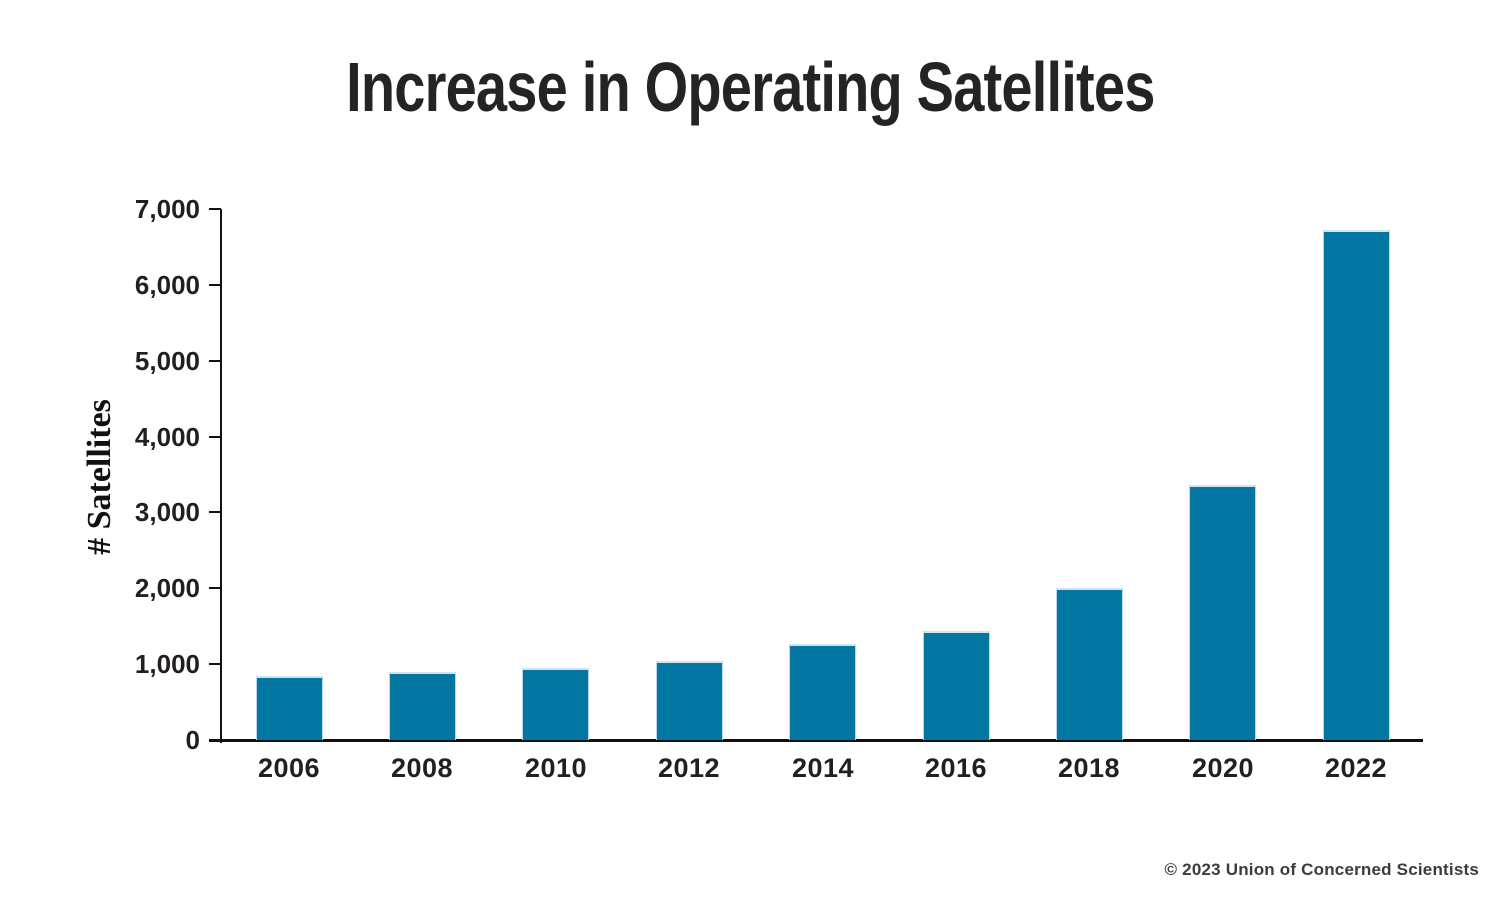 This screenshot has height=901, width=1501. Describe the element at coordinates (99, 477) in the screenshot. I see `y-axis-title: # Satellites` at that location.